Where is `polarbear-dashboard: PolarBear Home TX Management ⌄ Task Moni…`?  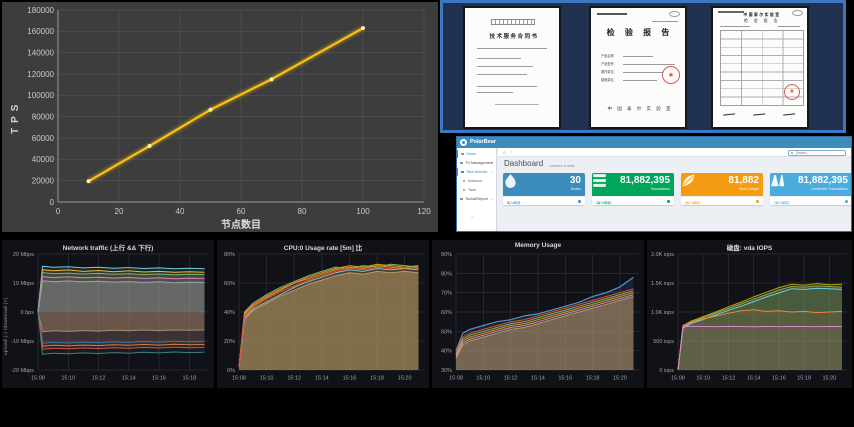
polarbear-dashboard: PolarBear Home TX Management ⌄ Task Moni… is located at coordinates (654, 184).